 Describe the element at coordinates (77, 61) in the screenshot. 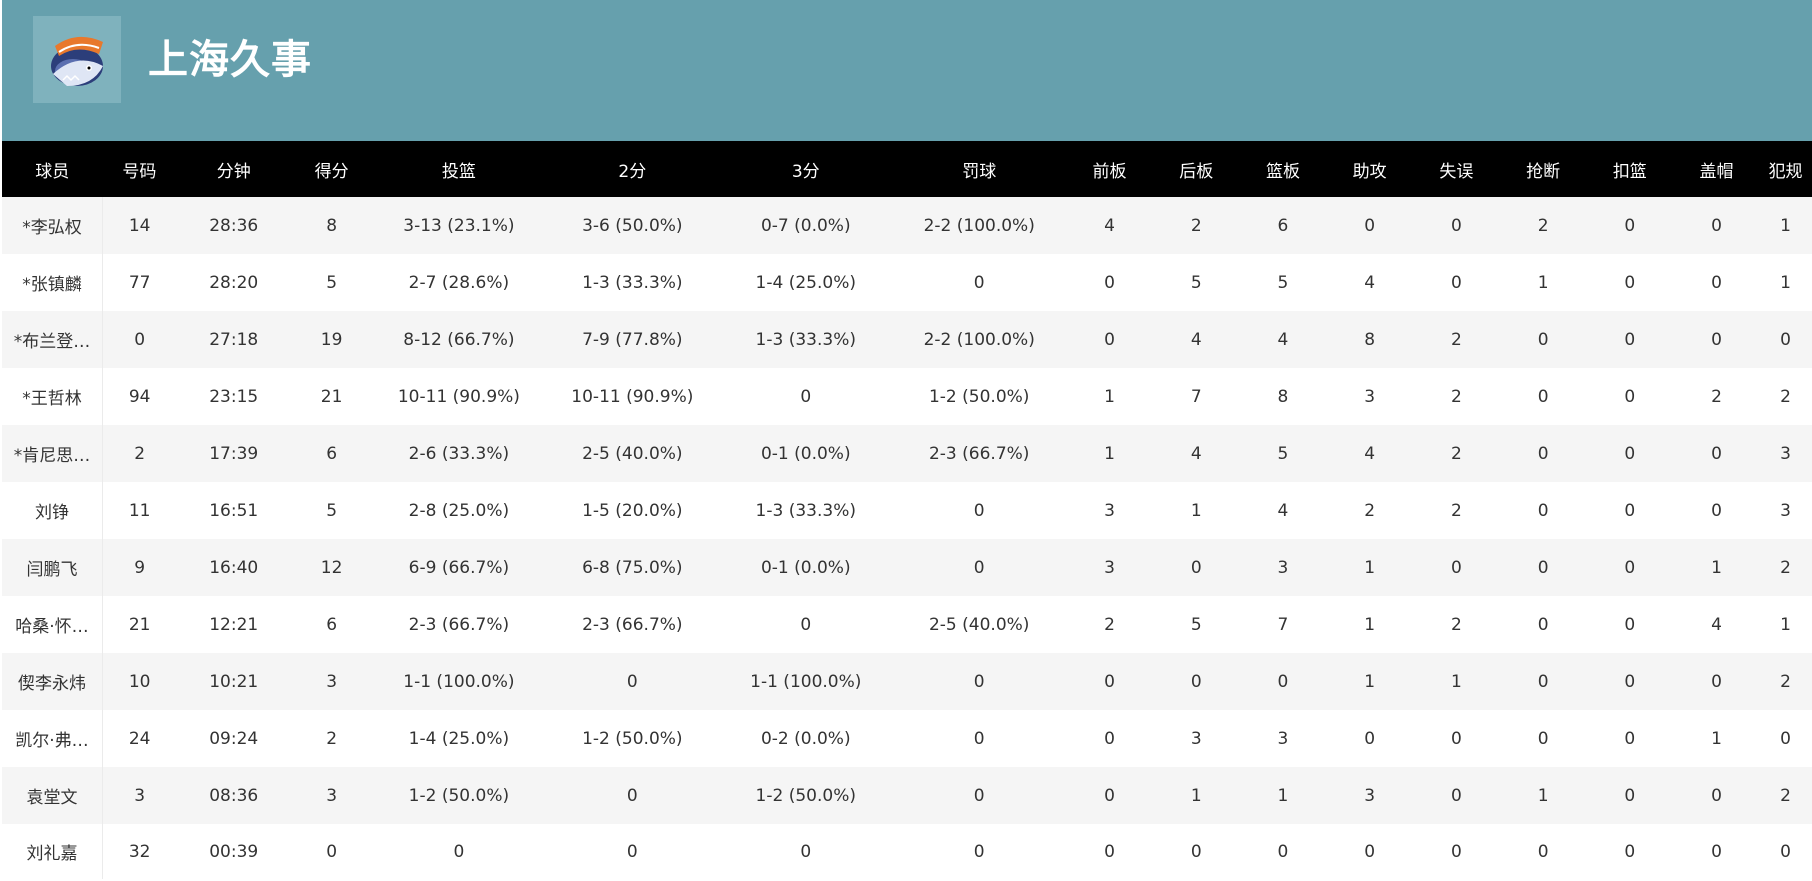

I see `shanghai-sharks-logo-icon` at that location.